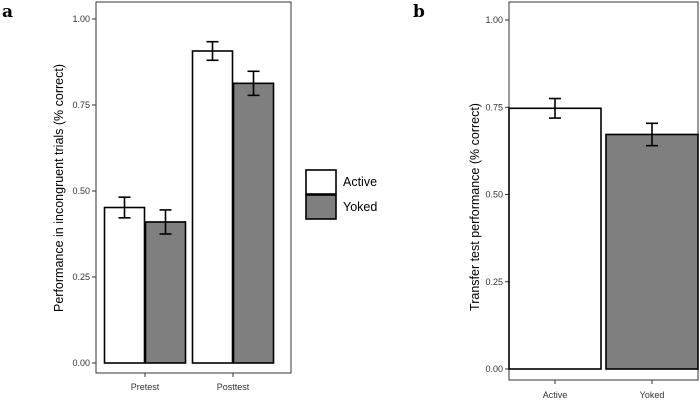  Describe the element at coordinates (555, 395) in the screenshot. I see `panel-b-x-tick-label: Active` at that location.